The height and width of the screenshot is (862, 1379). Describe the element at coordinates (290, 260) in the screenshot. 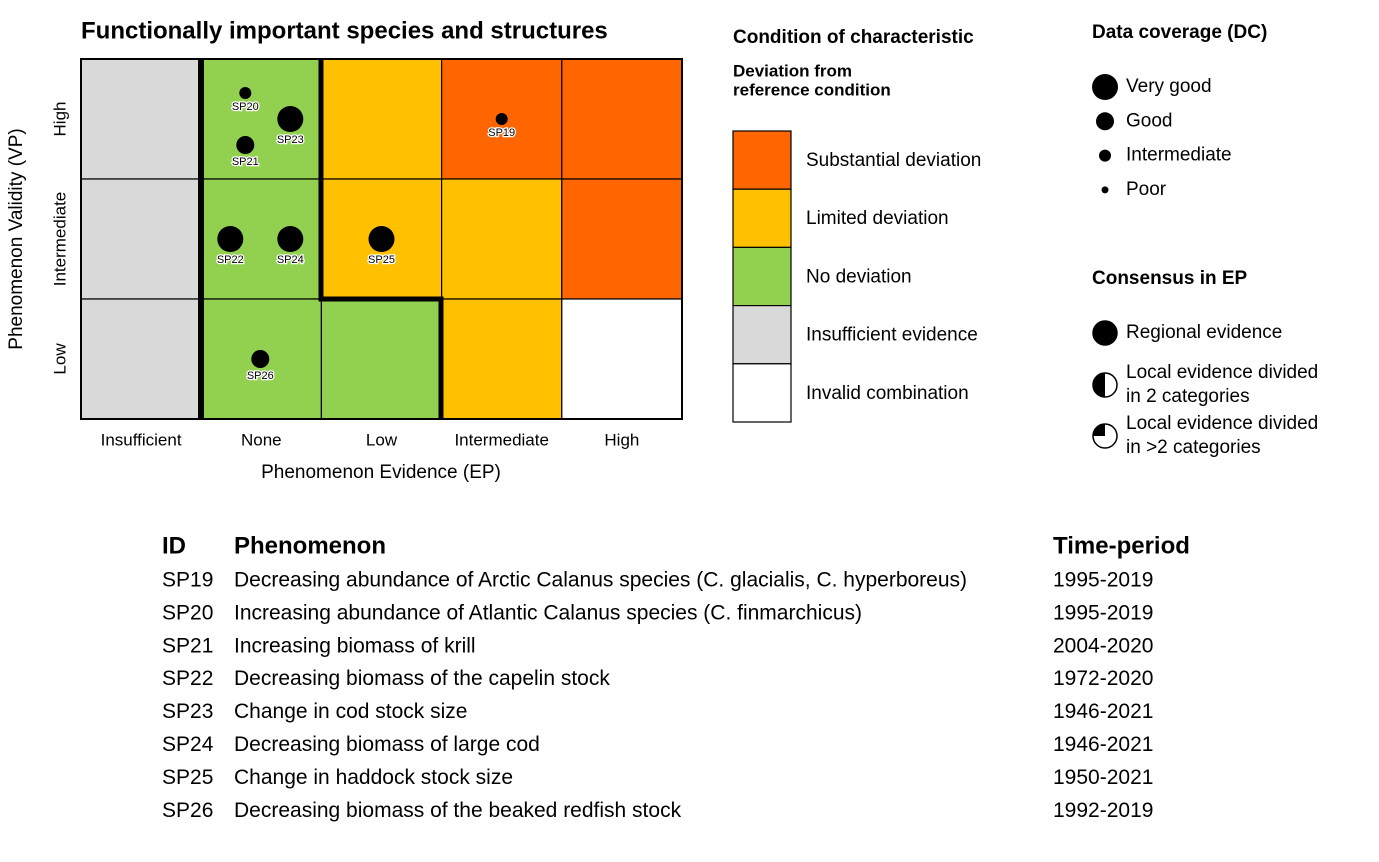

I see `point-label: SP24` at that location.